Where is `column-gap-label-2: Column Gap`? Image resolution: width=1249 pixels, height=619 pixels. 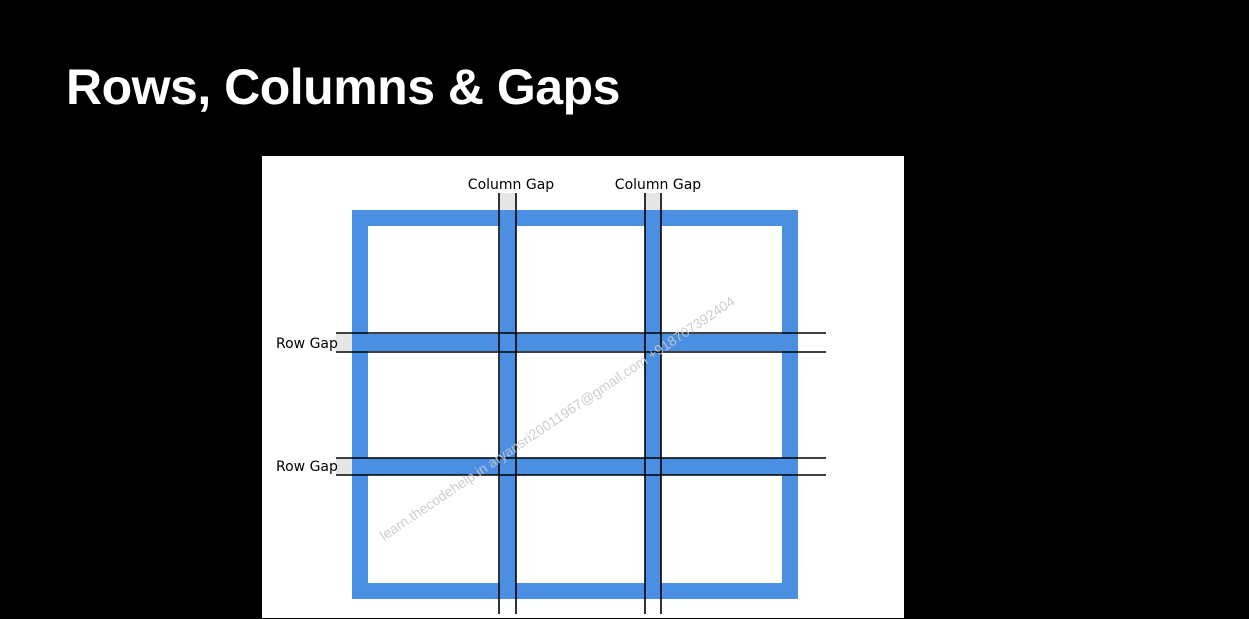 column-gap-label-2: Column Gap is located at coordinates (658, 185).